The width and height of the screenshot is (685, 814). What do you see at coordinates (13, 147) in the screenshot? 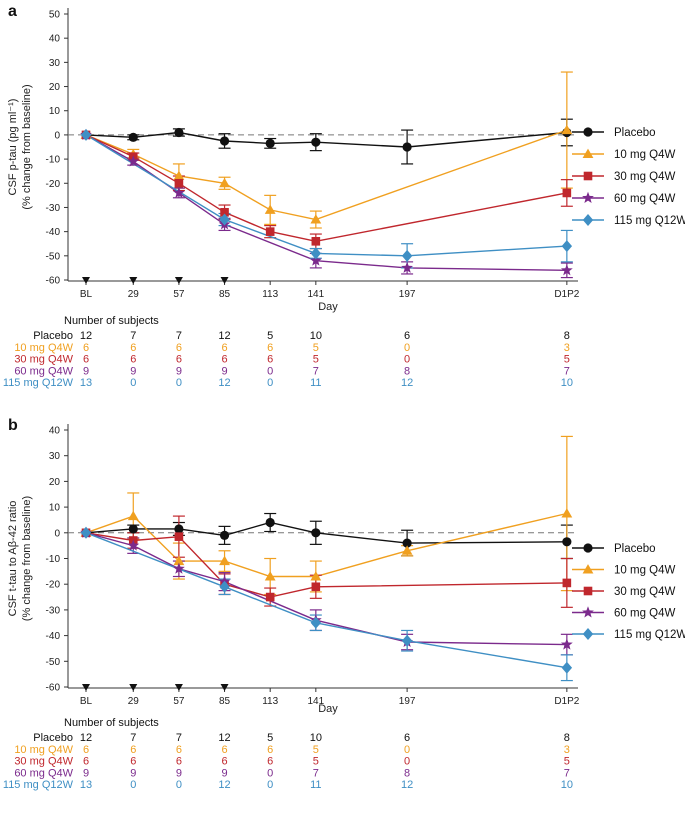
I see `y-axis-label: CSF p-tau (pg ml⁻¹)` at bounding box center [13, 147].